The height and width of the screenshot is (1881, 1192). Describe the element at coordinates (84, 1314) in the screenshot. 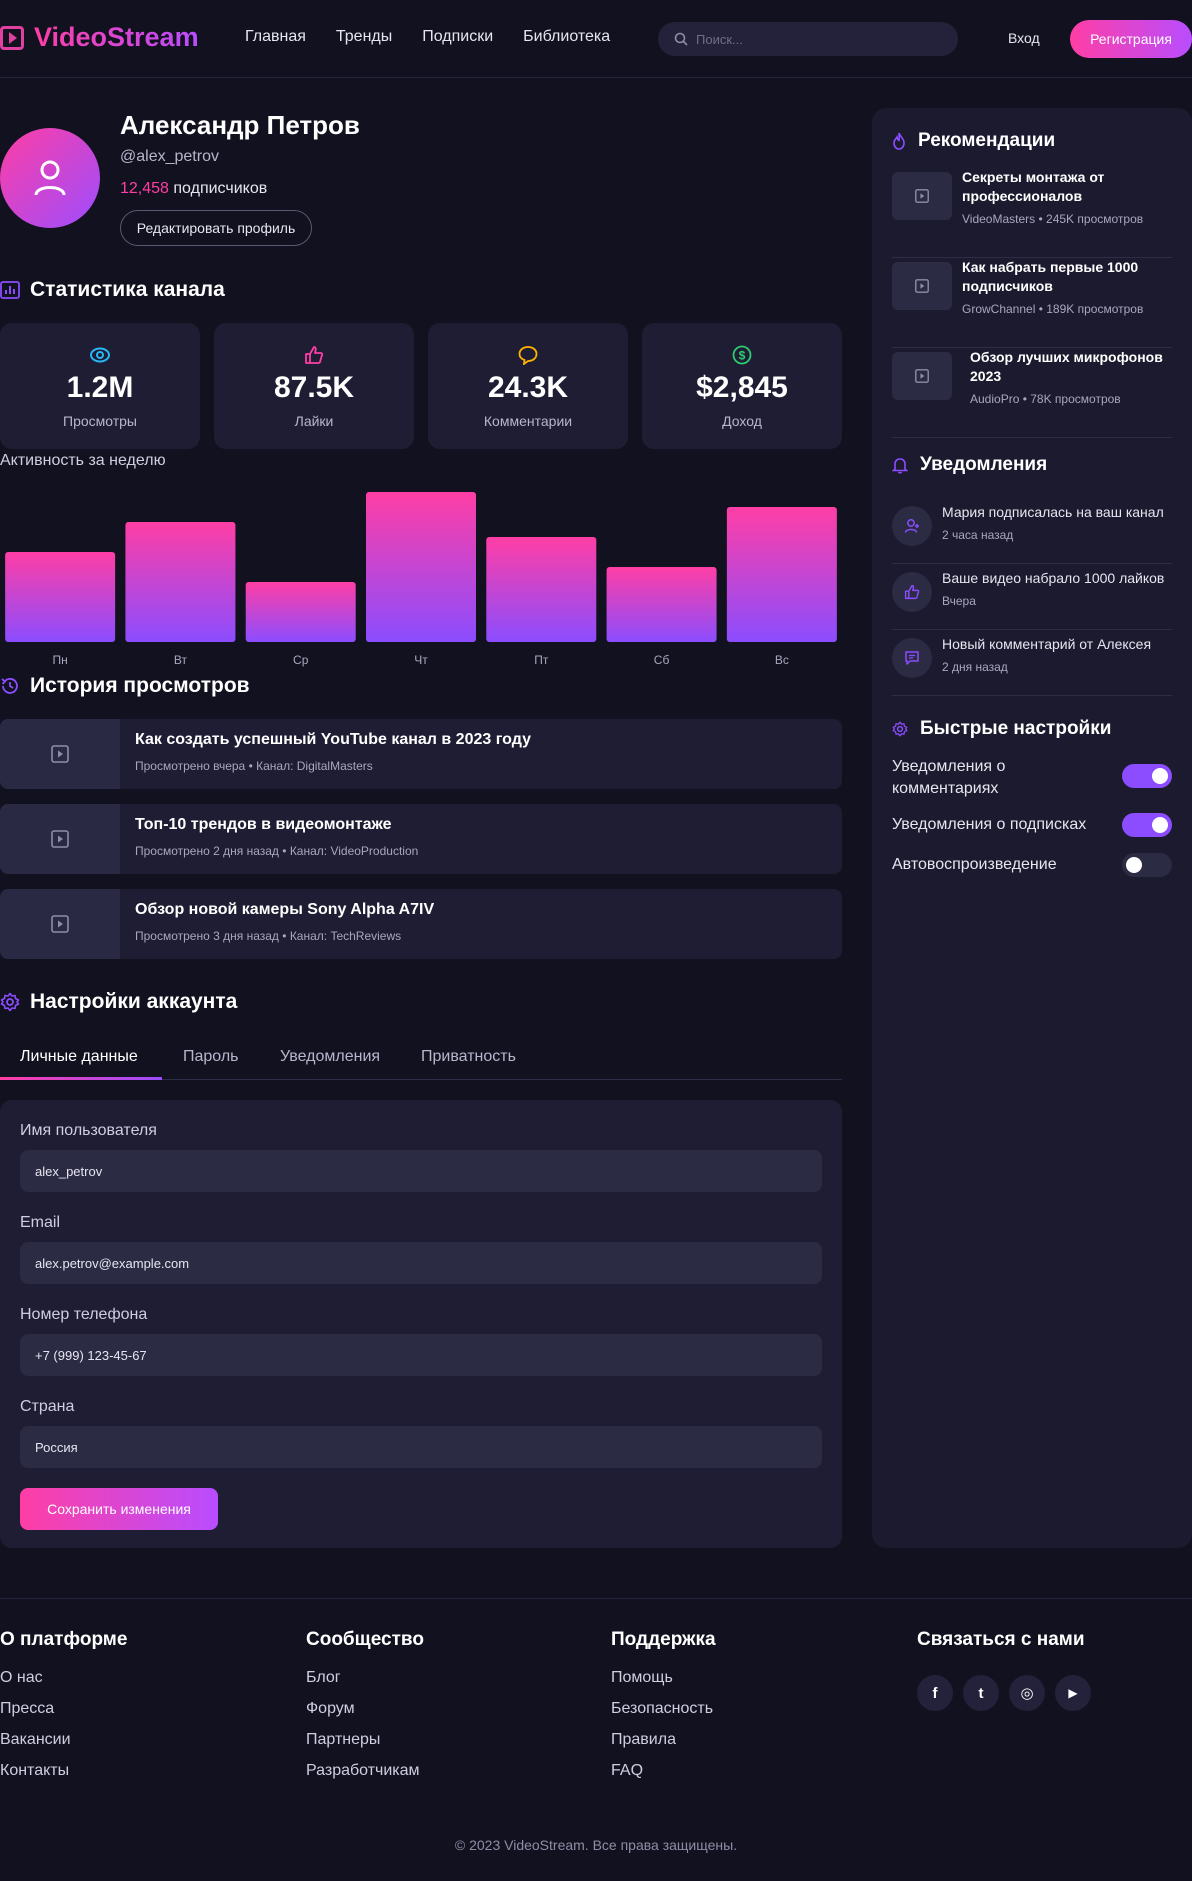

I see `phone-label: Номер телефона` at that location.